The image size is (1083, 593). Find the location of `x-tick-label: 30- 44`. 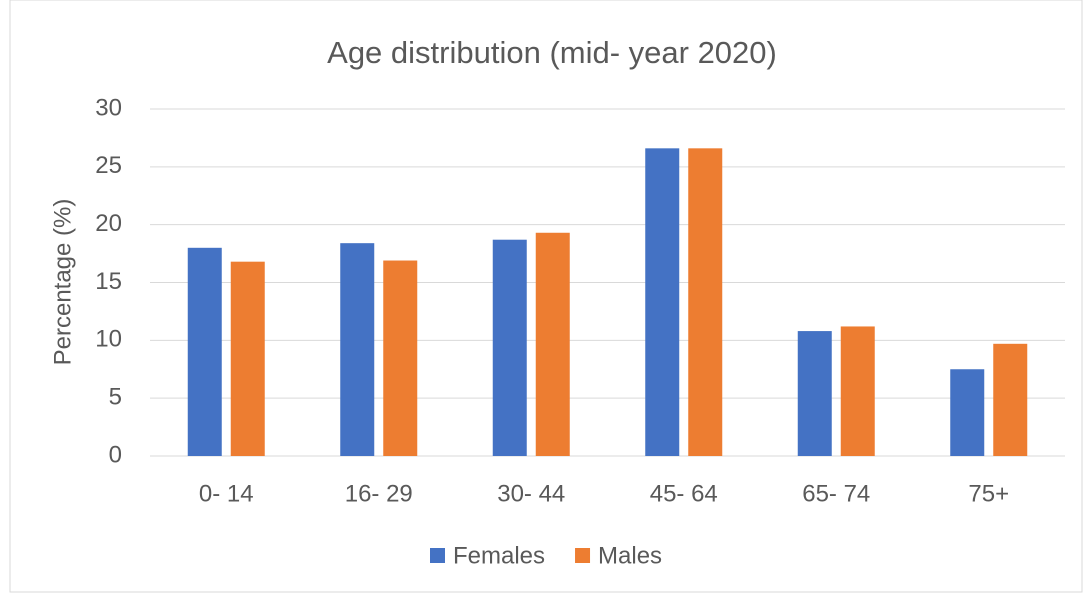

x-tick-label: 30- 44 is located at coordinates (531, 493).